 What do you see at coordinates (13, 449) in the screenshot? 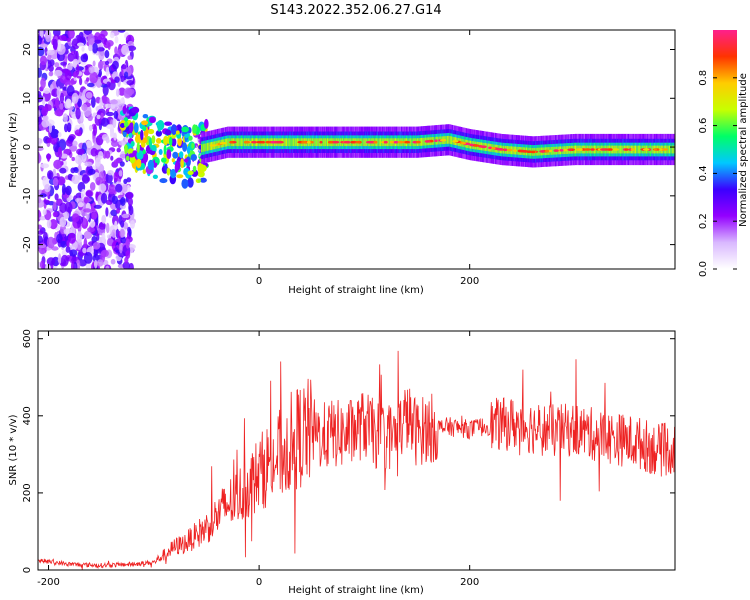
I see `snr-y-label: SNR (10 * v/v)` at bounding box center [13, 449].